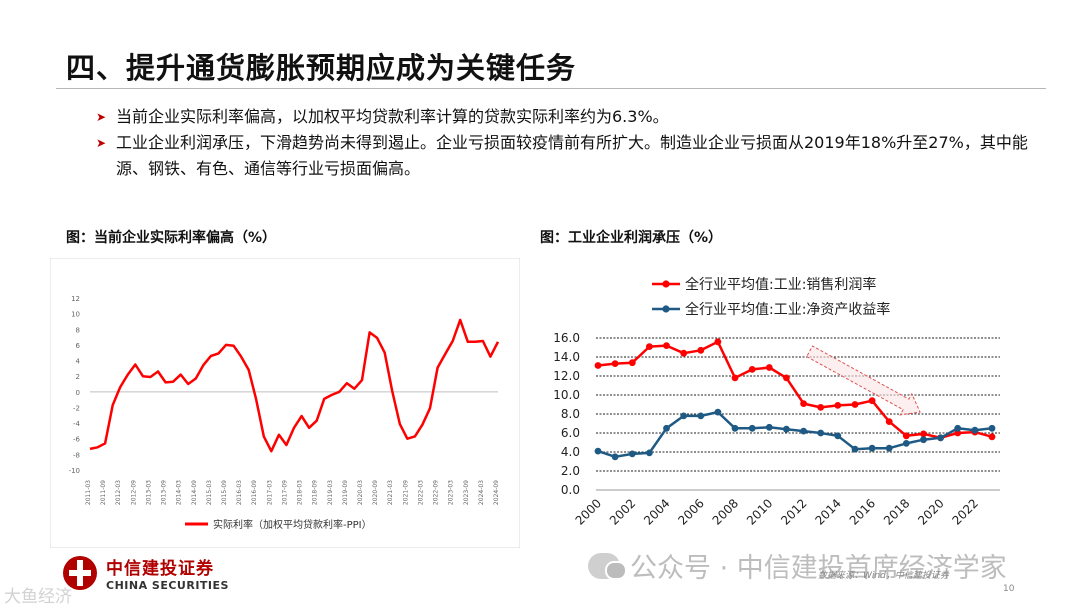  I want to click on y-tick-label: 8, so click(78, 330).